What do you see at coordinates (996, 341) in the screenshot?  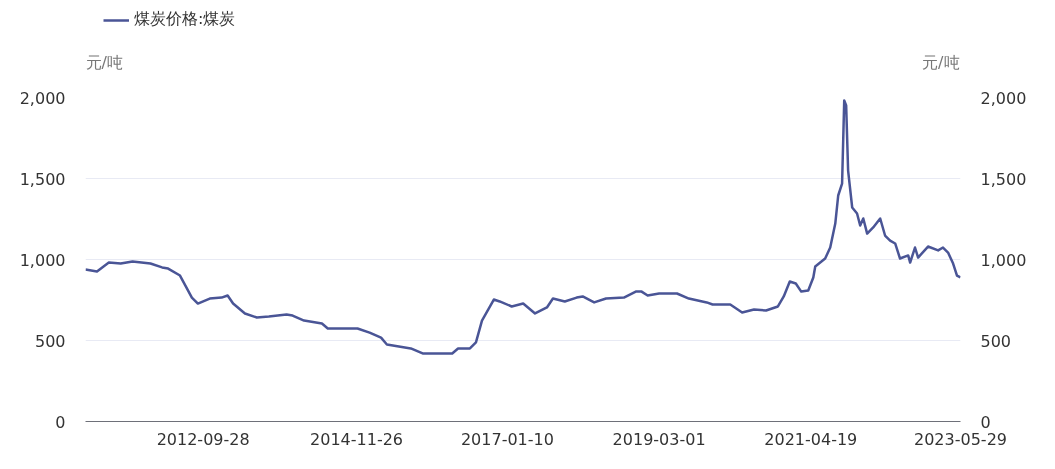 I see `y2-tick-label: 500` at bounding box center [996, 341].